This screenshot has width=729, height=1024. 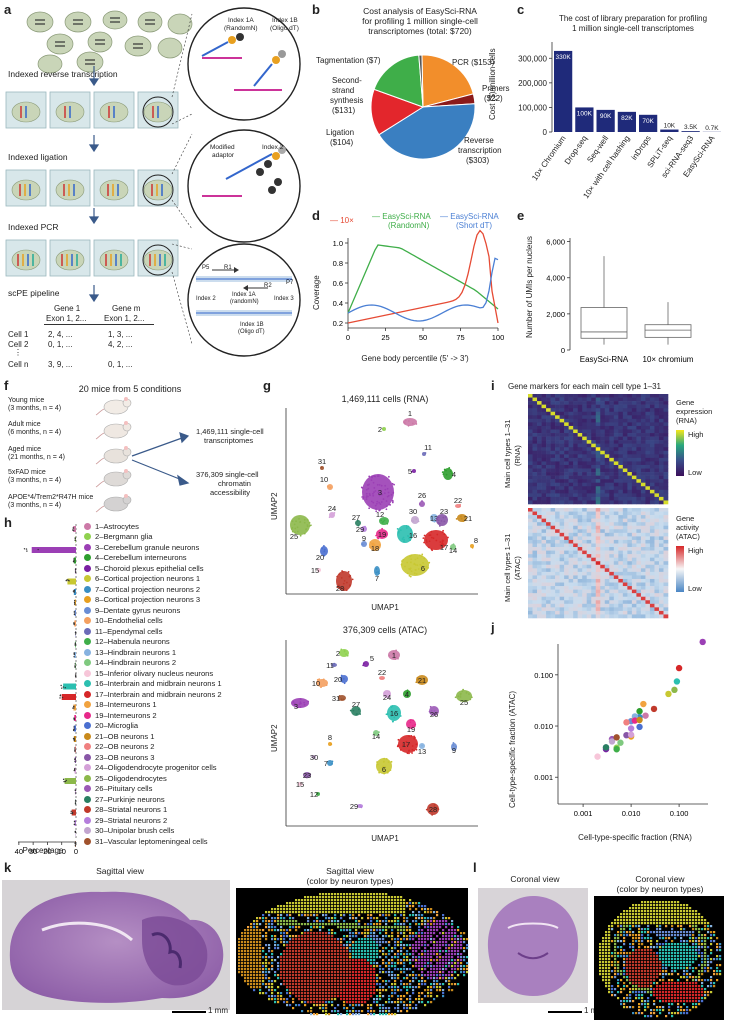 What do you see at coordinates (130, 663) in the screenshot?
I see `legend-item: 14–Hindbrain neurons 2` at bounding box center [130, 663].